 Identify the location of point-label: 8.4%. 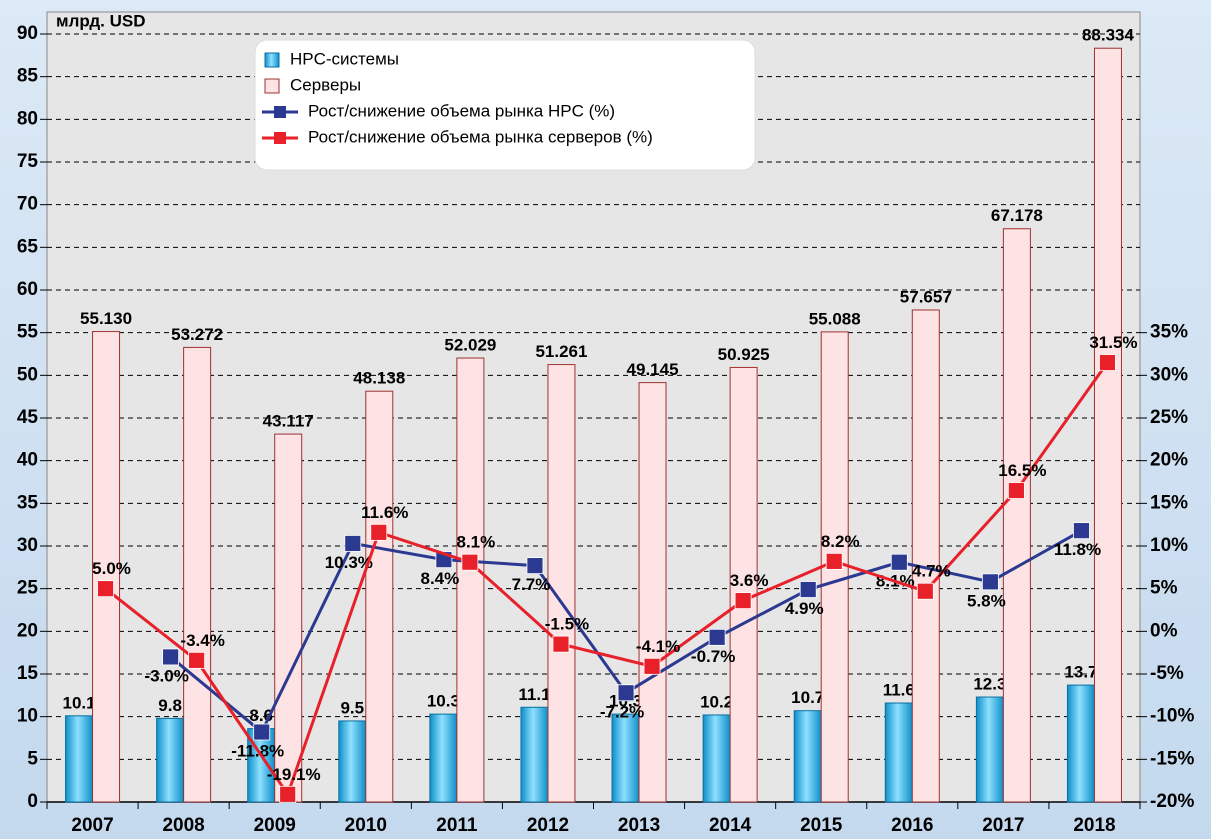
(440, 578).